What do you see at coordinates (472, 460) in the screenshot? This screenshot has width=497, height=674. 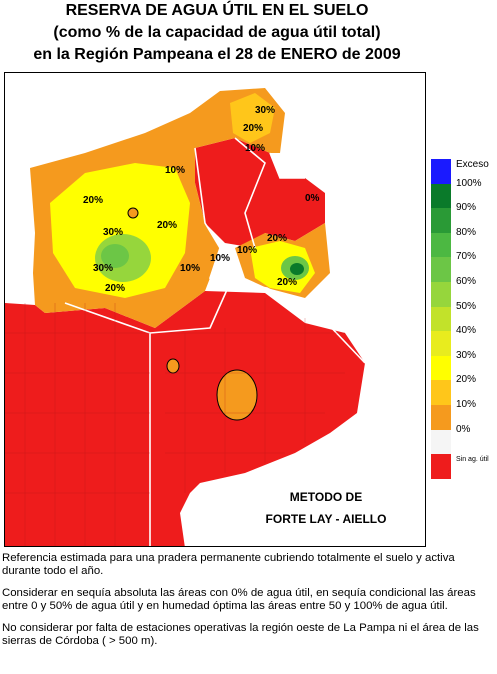 I see `legend-label: Sin ag. útil` at bounding box center [472, 460].